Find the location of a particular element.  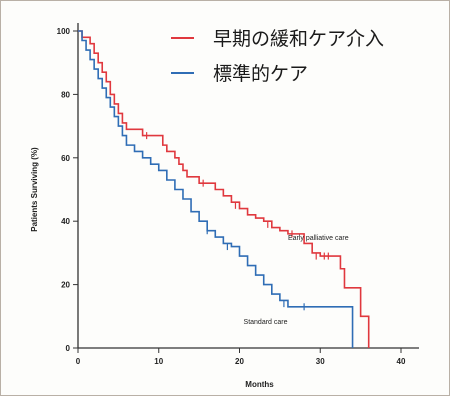

chart-annotation: Standard care is located at coordinates (266, 322).